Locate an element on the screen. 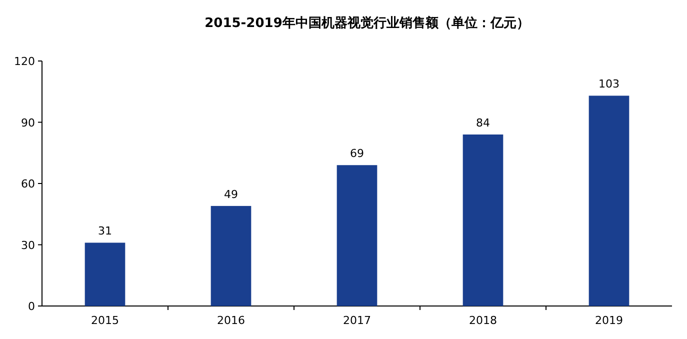 The height and width of the screenshot is (339, 687). data-label: 84 is located at coordinates (483, 123).